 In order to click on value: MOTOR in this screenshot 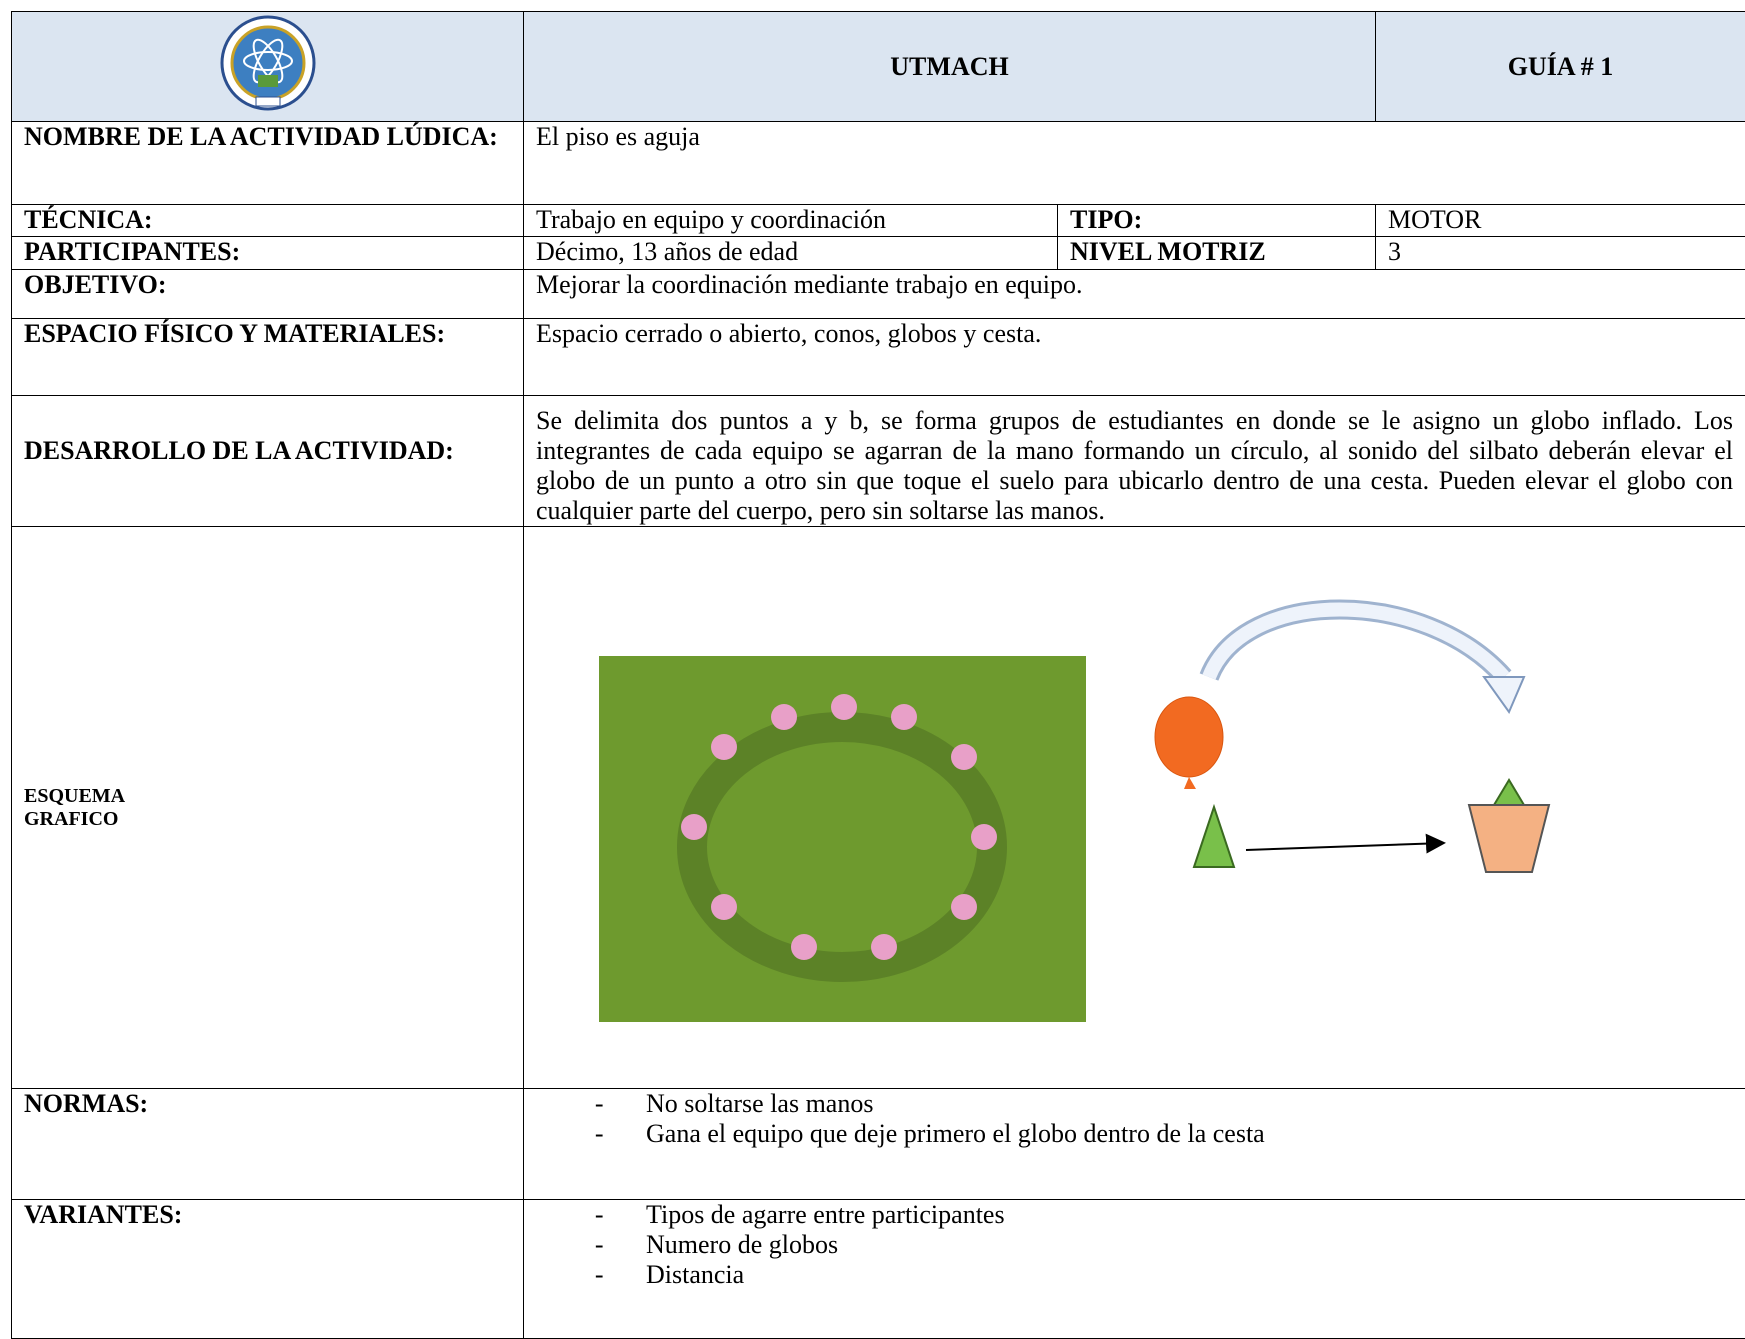, I will do `click(1560, 221)`.